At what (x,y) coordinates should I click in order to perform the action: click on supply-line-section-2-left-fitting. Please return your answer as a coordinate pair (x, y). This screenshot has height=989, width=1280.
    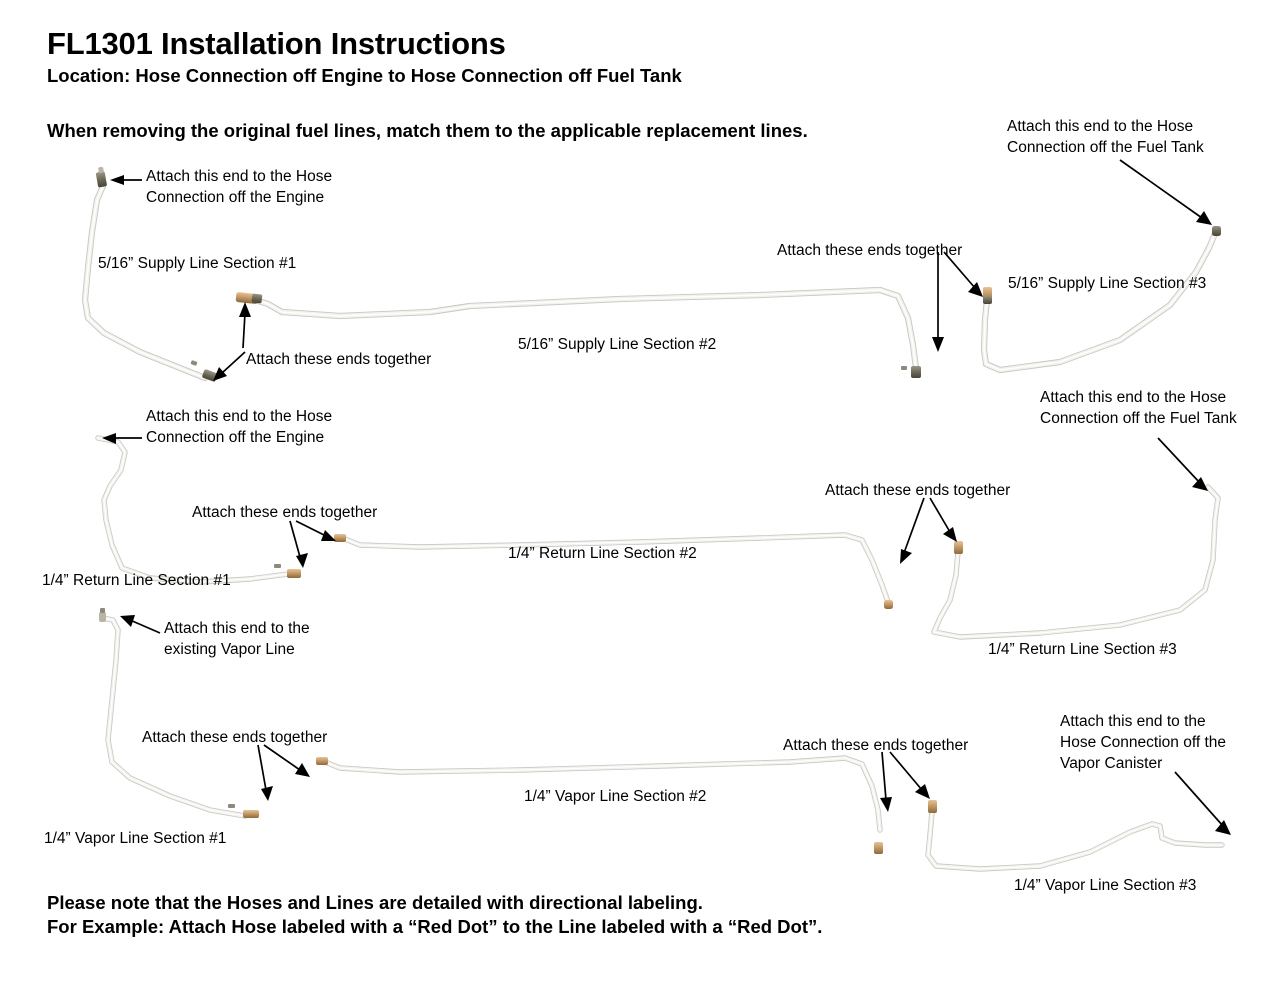
    Looking at the image, I should click on (249, 298).